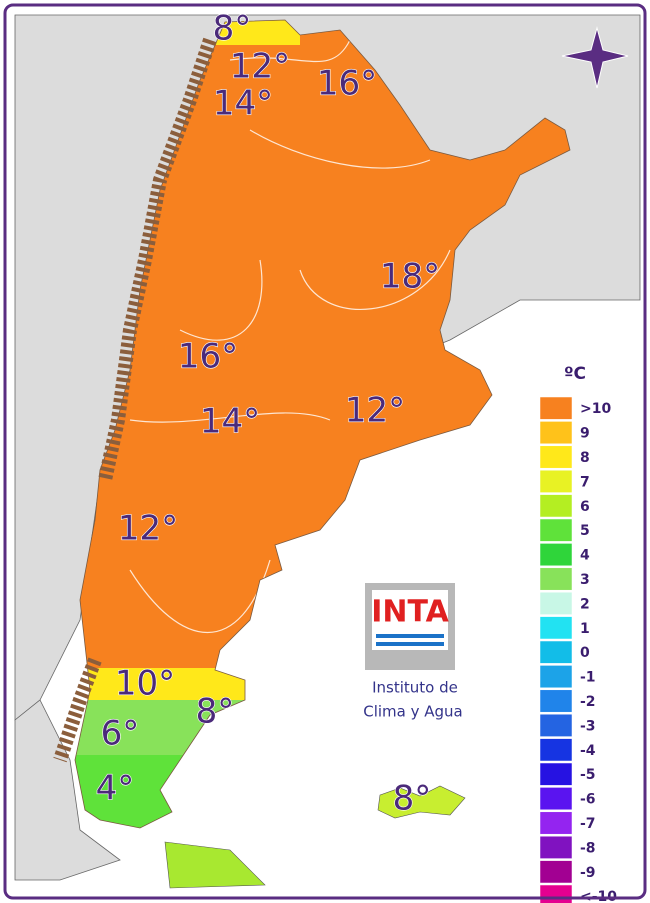 The height and width of the screenshot is (903, 650). What do you see at coordinates (575, 374) in the screenshot?
I see `legend-title: ºC` at bounding box center [575, 374].